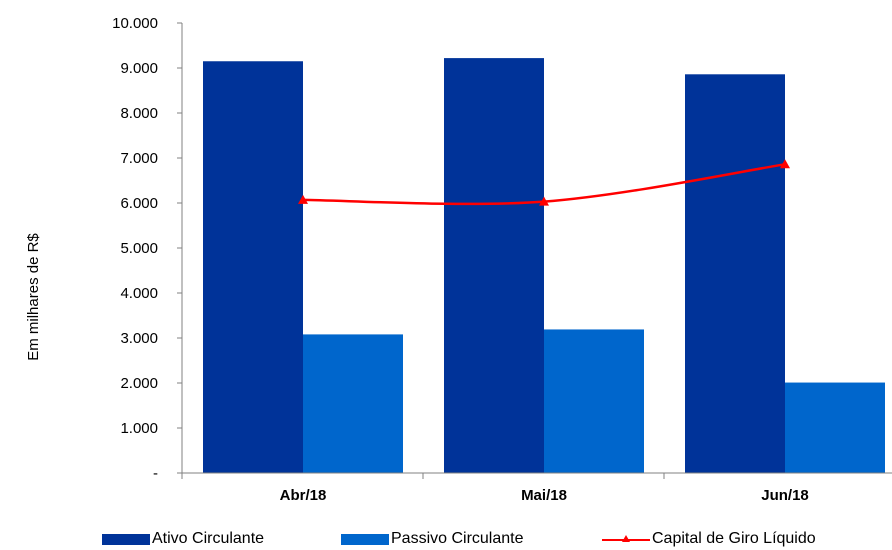  Describe the element at coordinates (139, 68) in the screenshot. I see `y-tick-label: 9.000` at that location.